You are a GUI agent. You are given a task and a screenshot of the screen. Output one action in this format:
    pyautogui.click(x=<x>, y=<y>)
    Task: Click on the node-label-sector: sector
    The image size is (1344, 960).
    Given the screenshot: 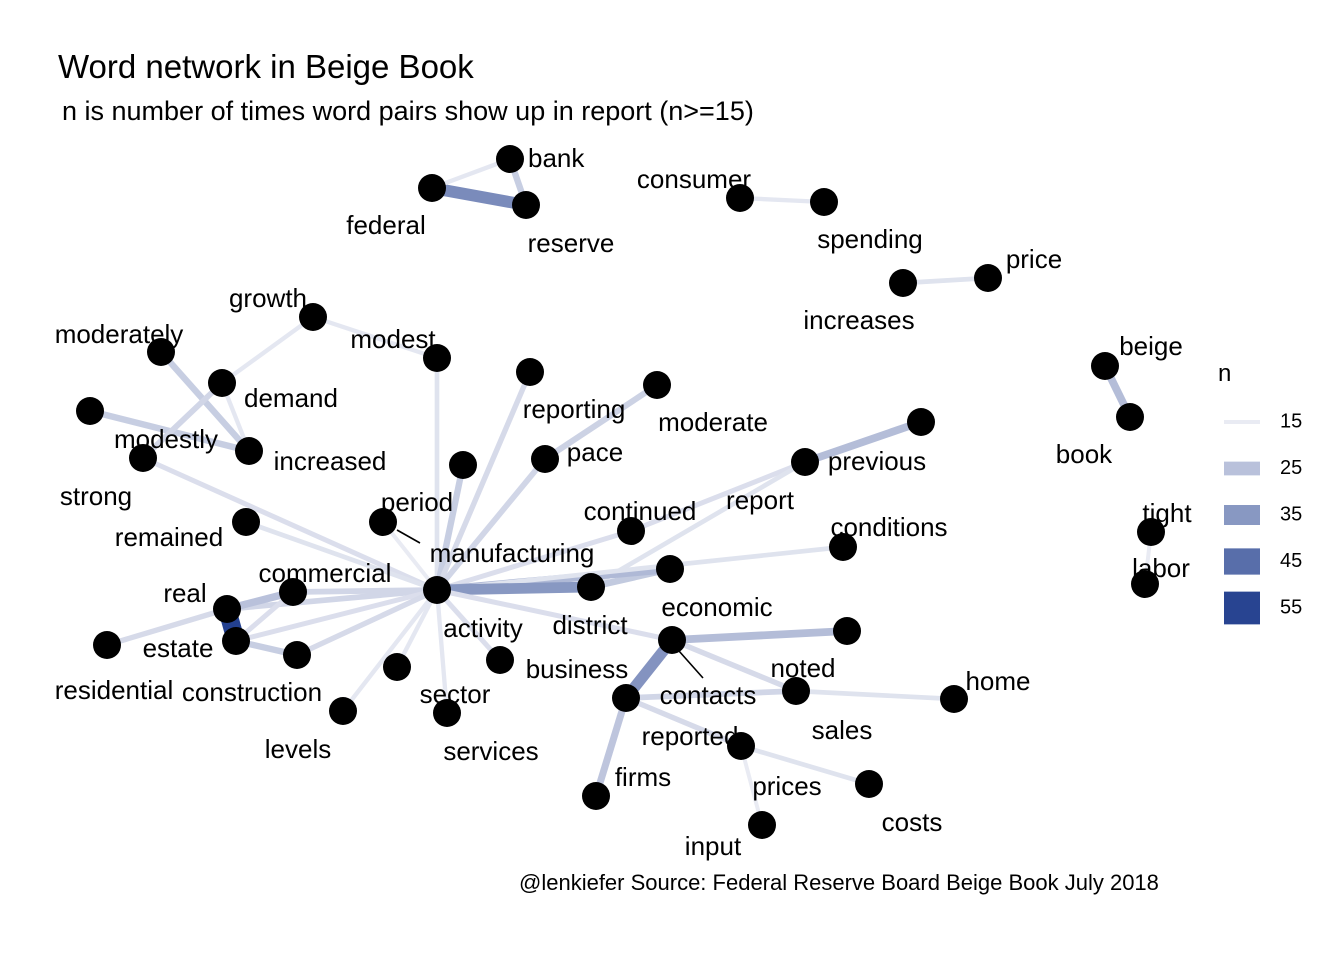 What is the action you would take?
    pyautogui.click(x=455, y=694)
    